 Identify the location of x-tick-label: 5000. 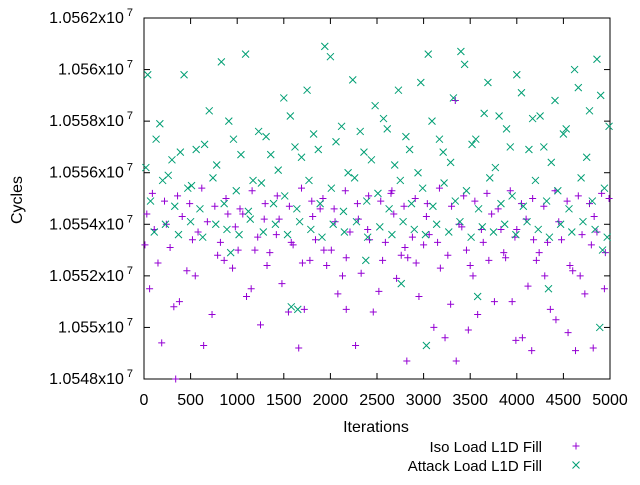
(610, 400).